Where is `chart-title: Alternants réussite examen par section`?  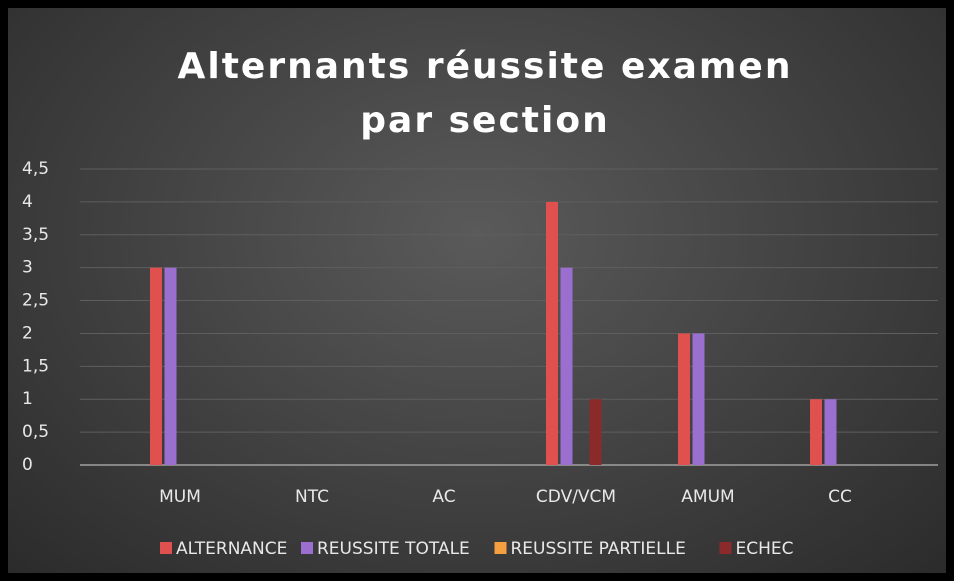
chart-title: Alternants réussite examen par section is located at coordinates (485, 93).